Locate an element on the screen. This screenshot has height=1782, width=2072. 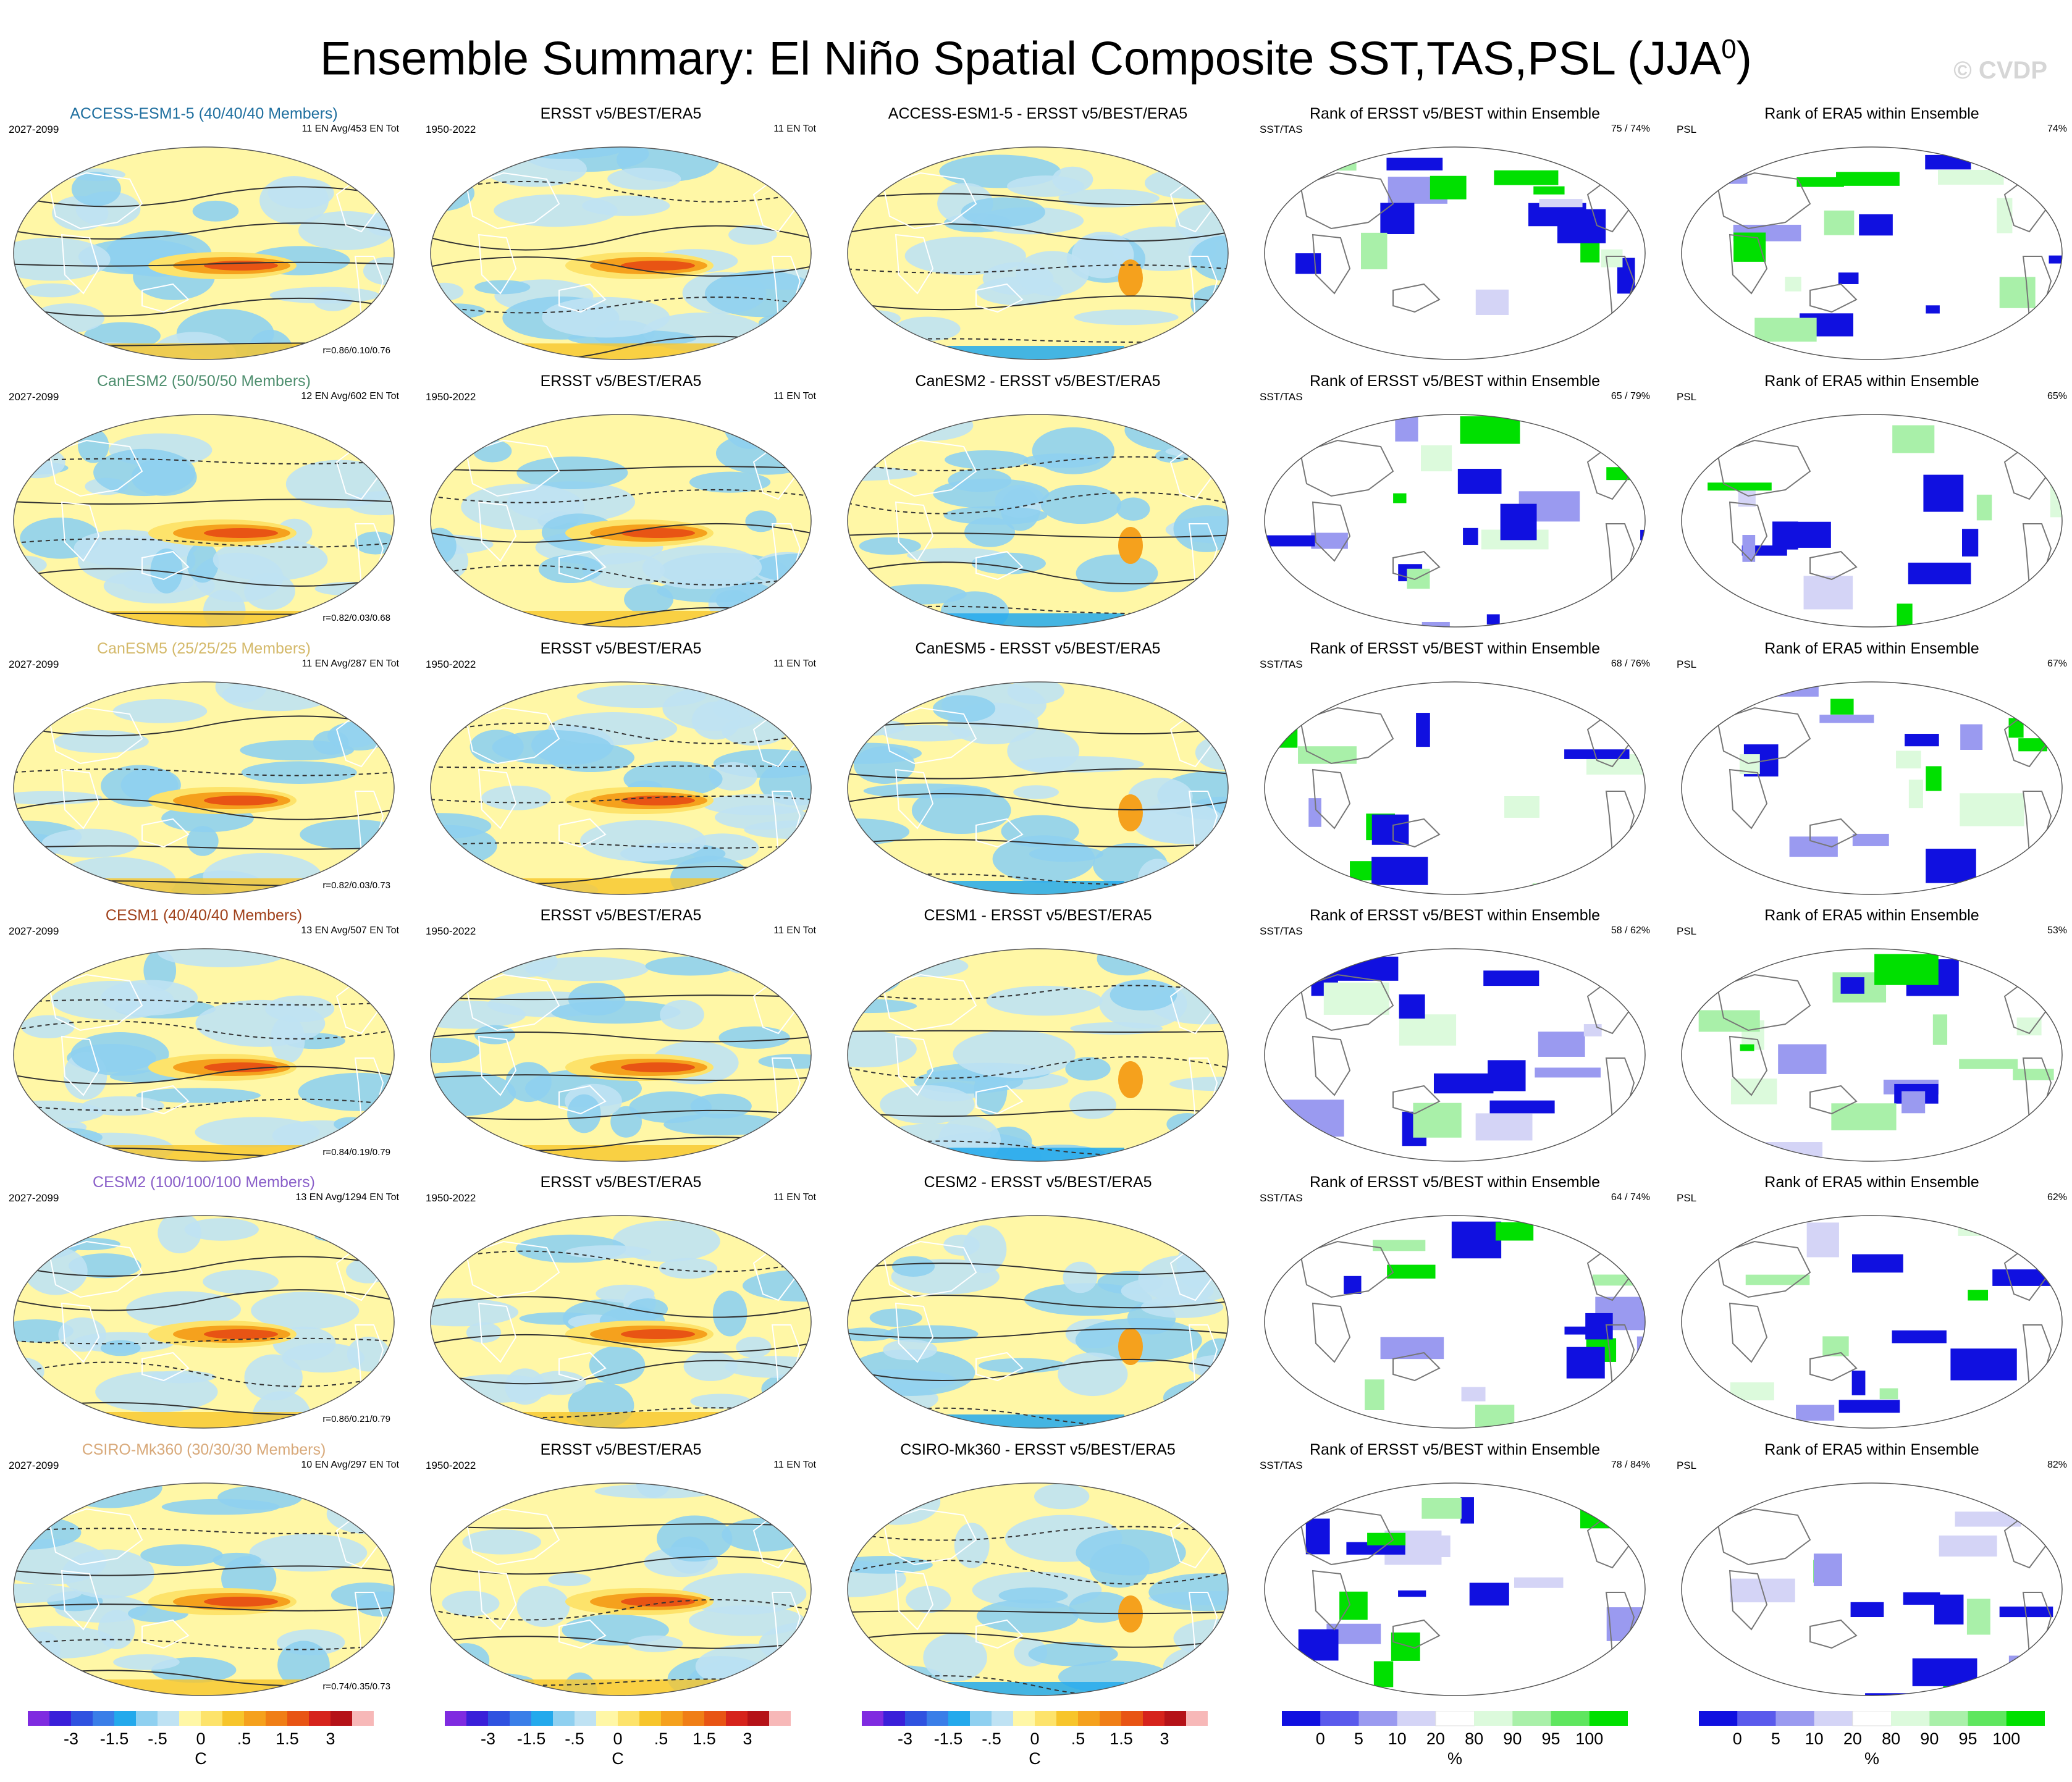
colorbar-tick-label: 90 is located at coordinates (1930, 1738).